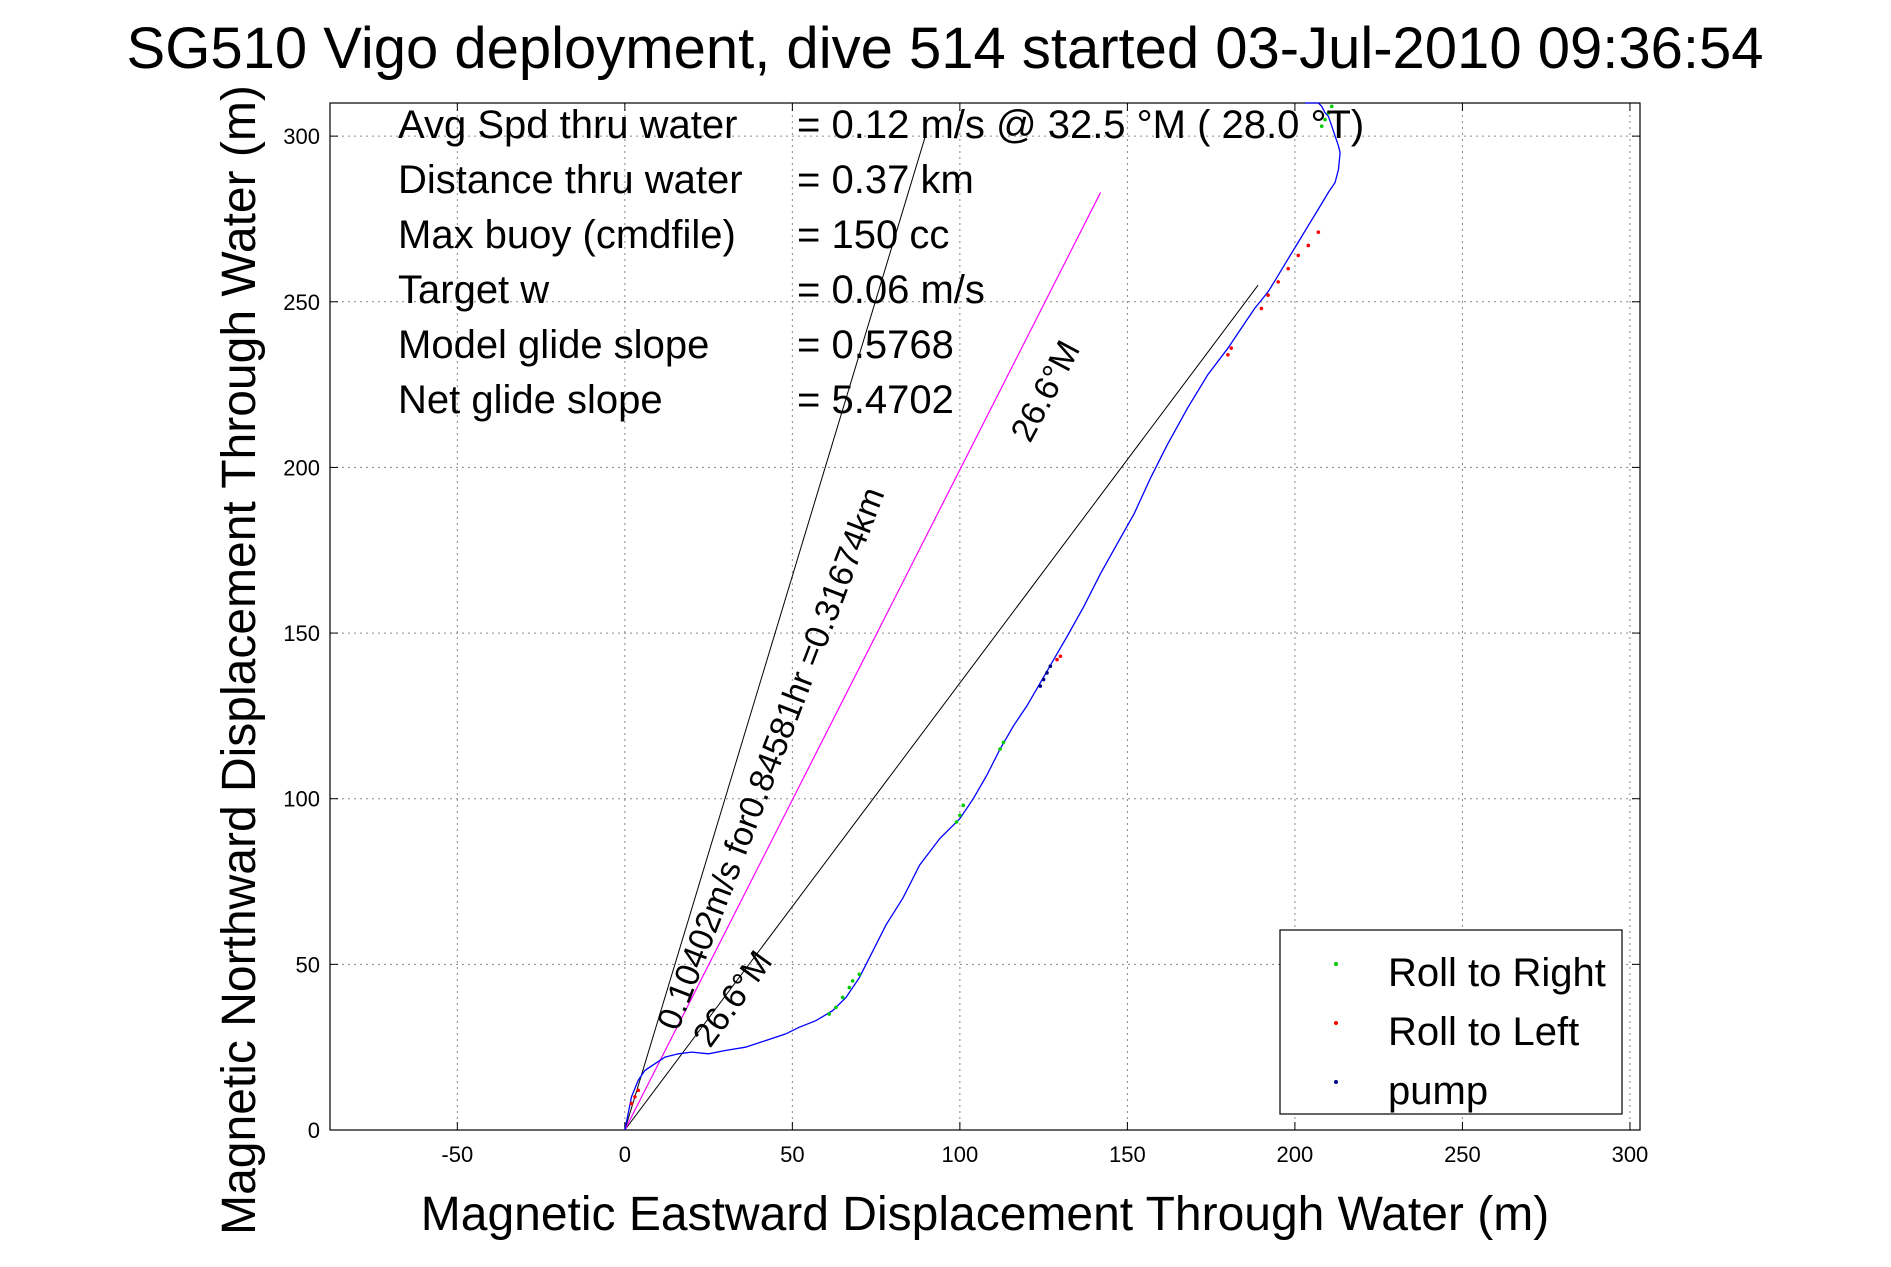 The image size is (1891, 1267). I want to click on y-tick-label: 100, so click(301, 799).